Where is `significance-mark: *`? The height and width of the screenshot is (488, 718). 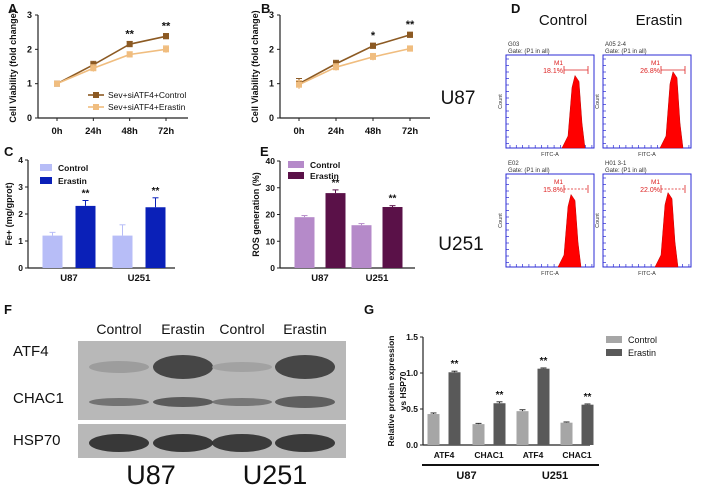
significance-mark: * is located at coordinates (373, 36).